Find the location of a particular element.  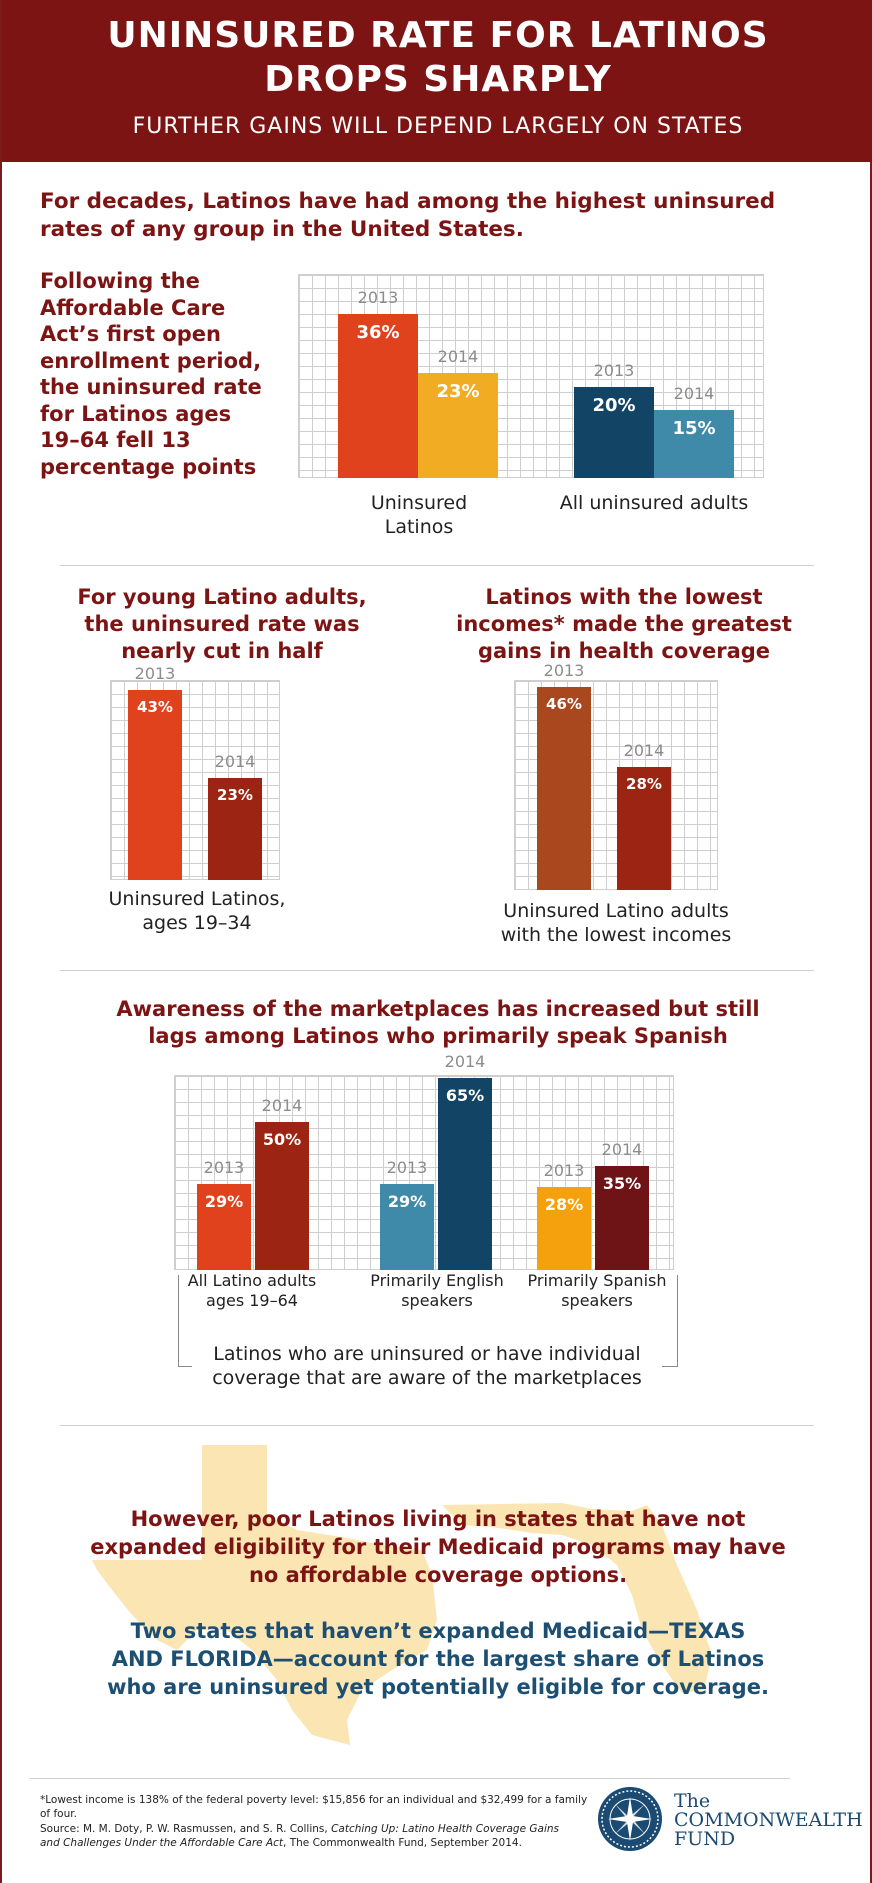

bar-value-label: 15% is located at coordinates (694, 428).